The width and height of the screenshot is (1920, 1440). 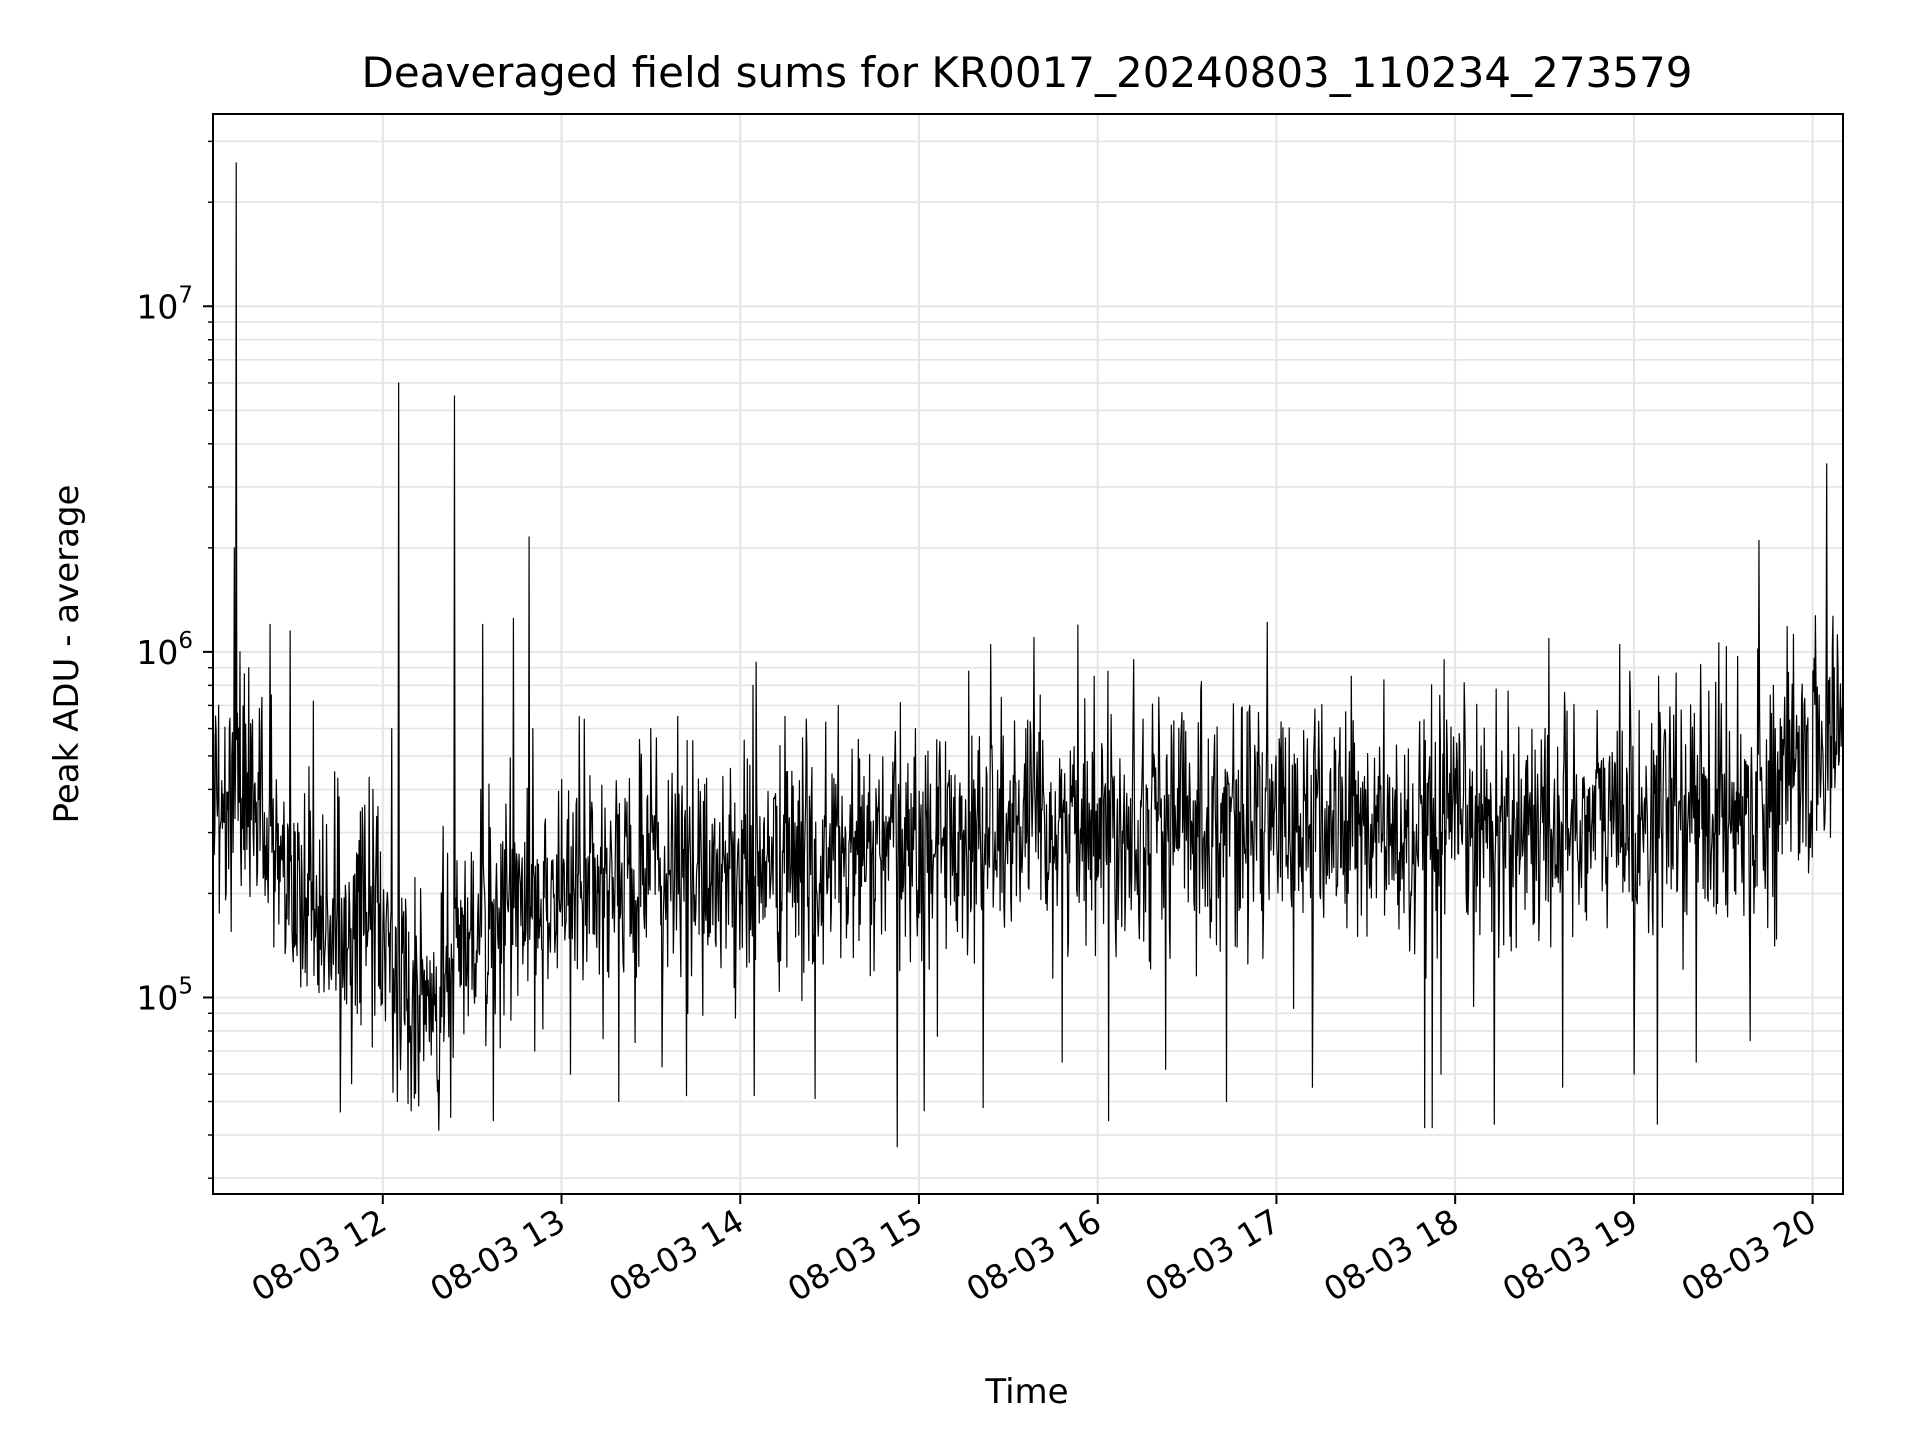 What do you see at coordinates (164, 995) in the screenshot?
I see `y-tick-label: 10⁵` at bounding box center [164, 995].